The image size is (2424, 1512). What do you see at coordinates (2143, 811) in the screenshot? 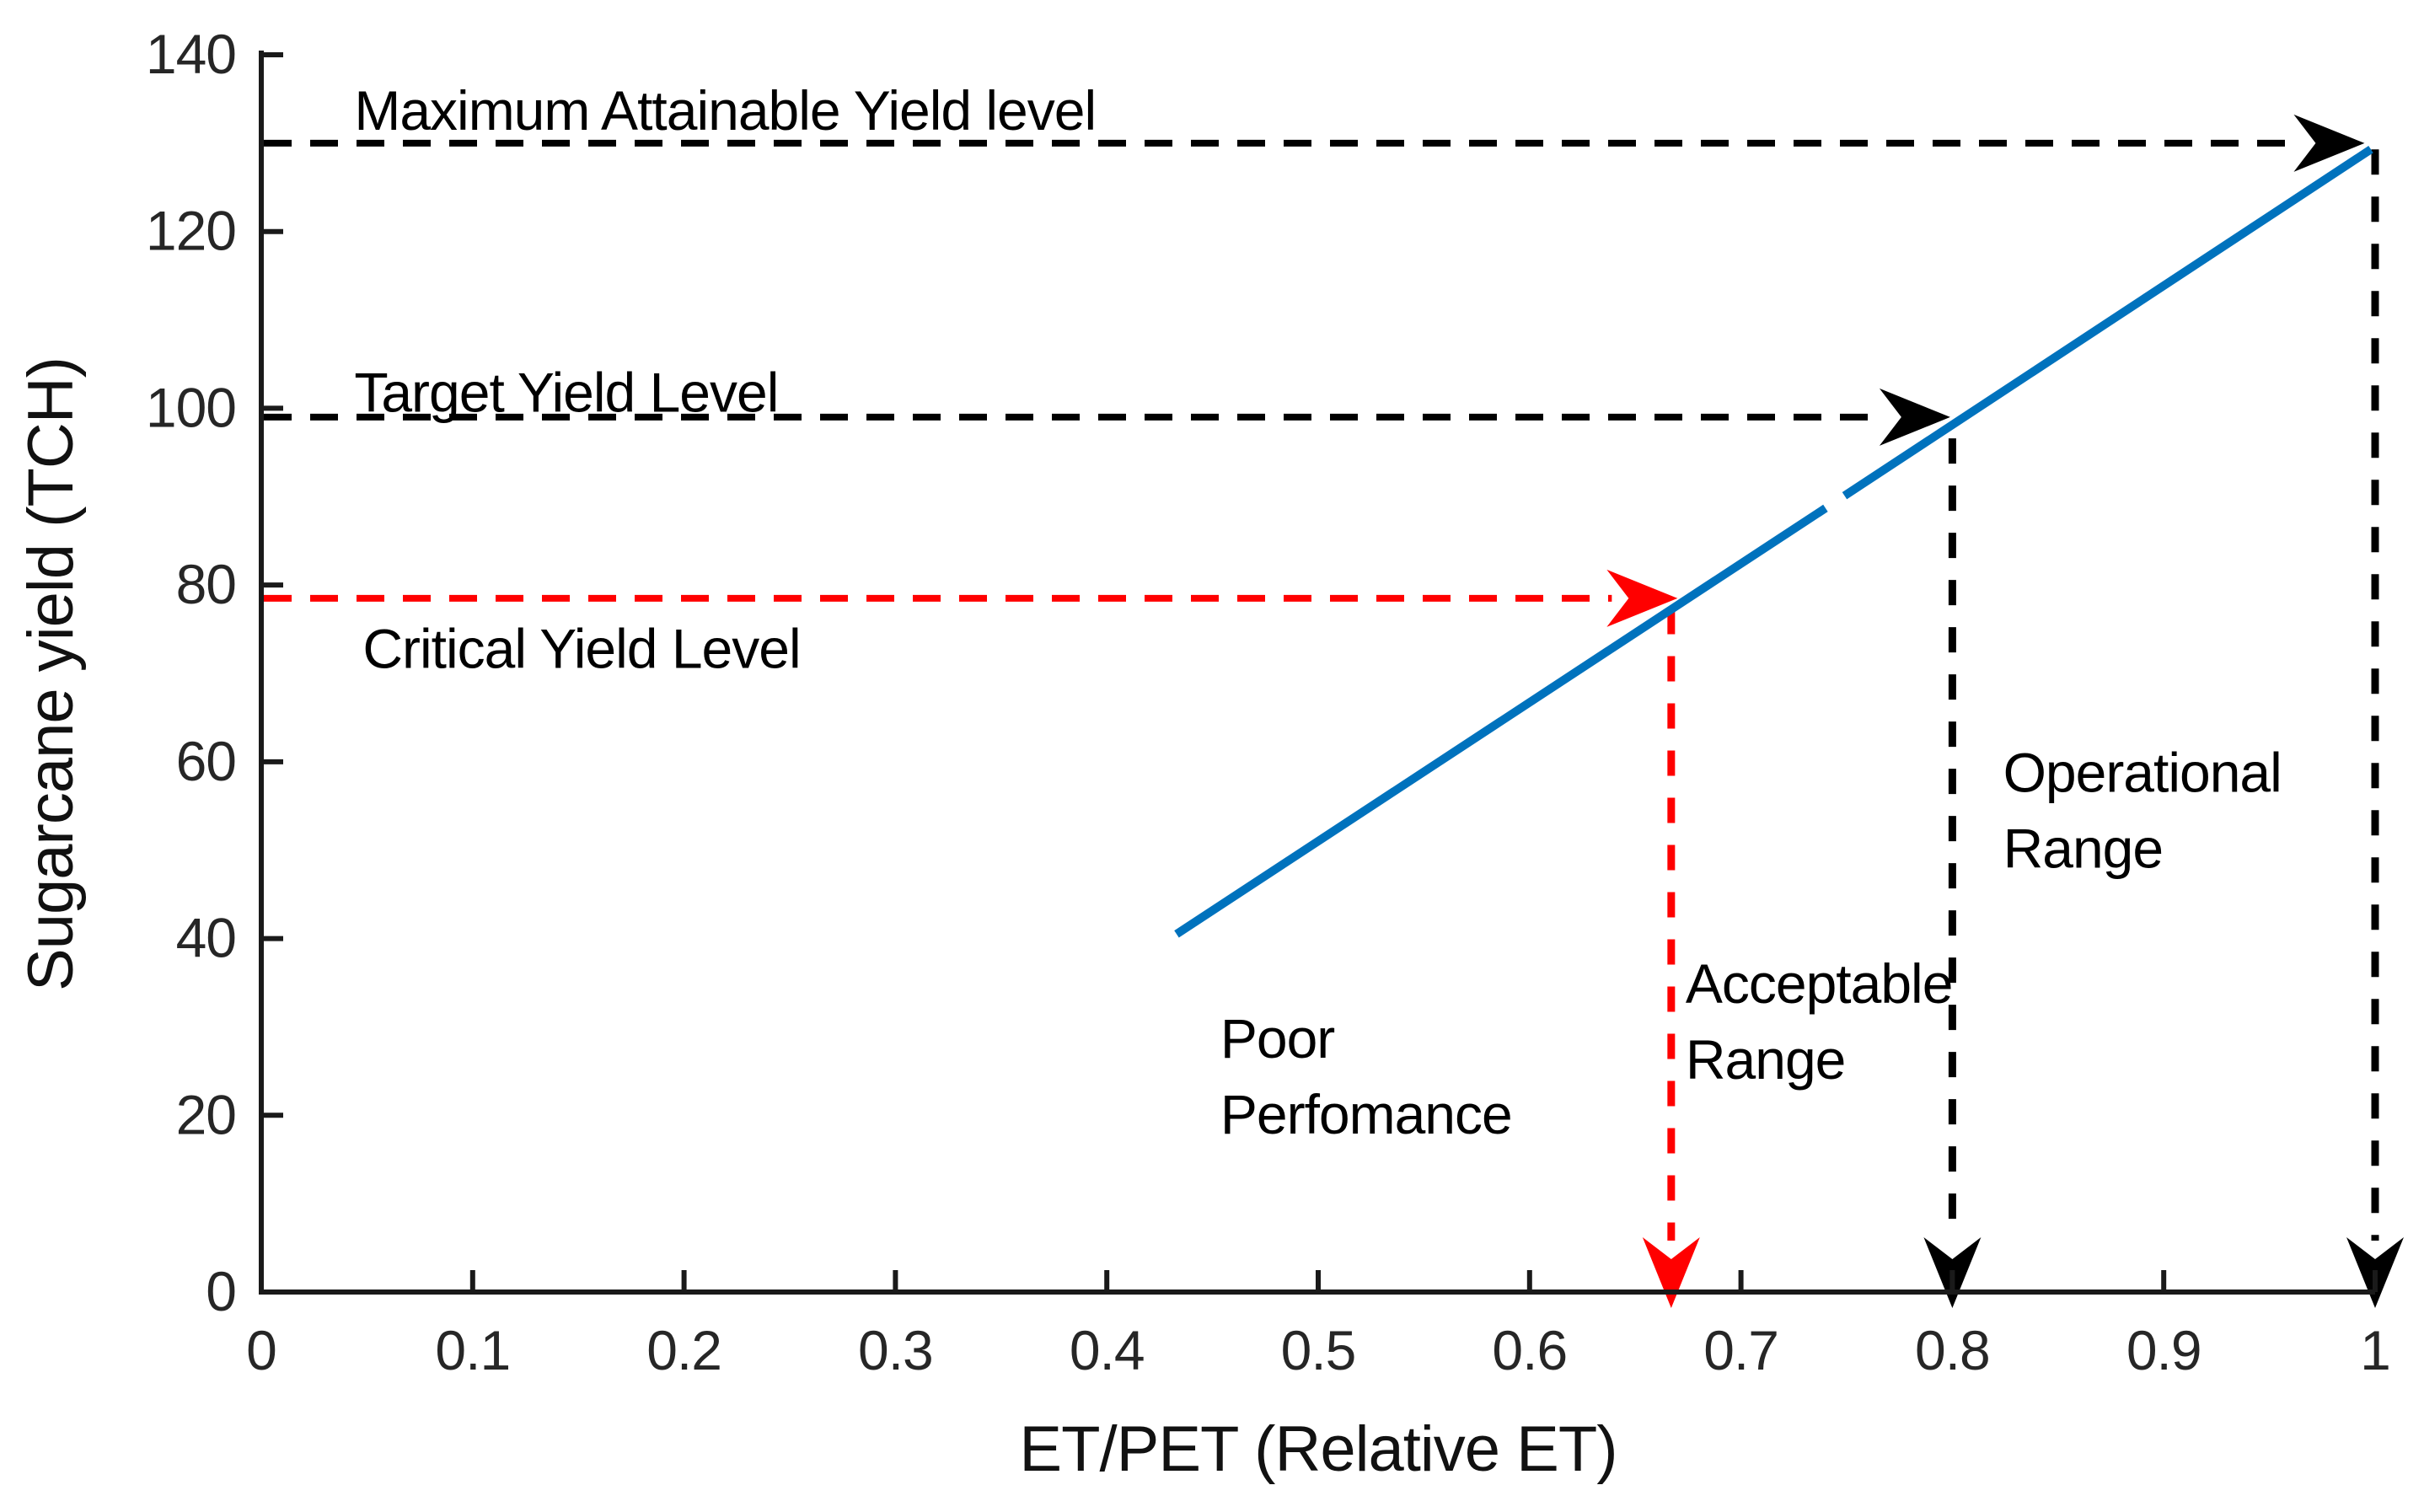
I see `operational-range-label: Operational Range` at bounding box center [2143, 811].